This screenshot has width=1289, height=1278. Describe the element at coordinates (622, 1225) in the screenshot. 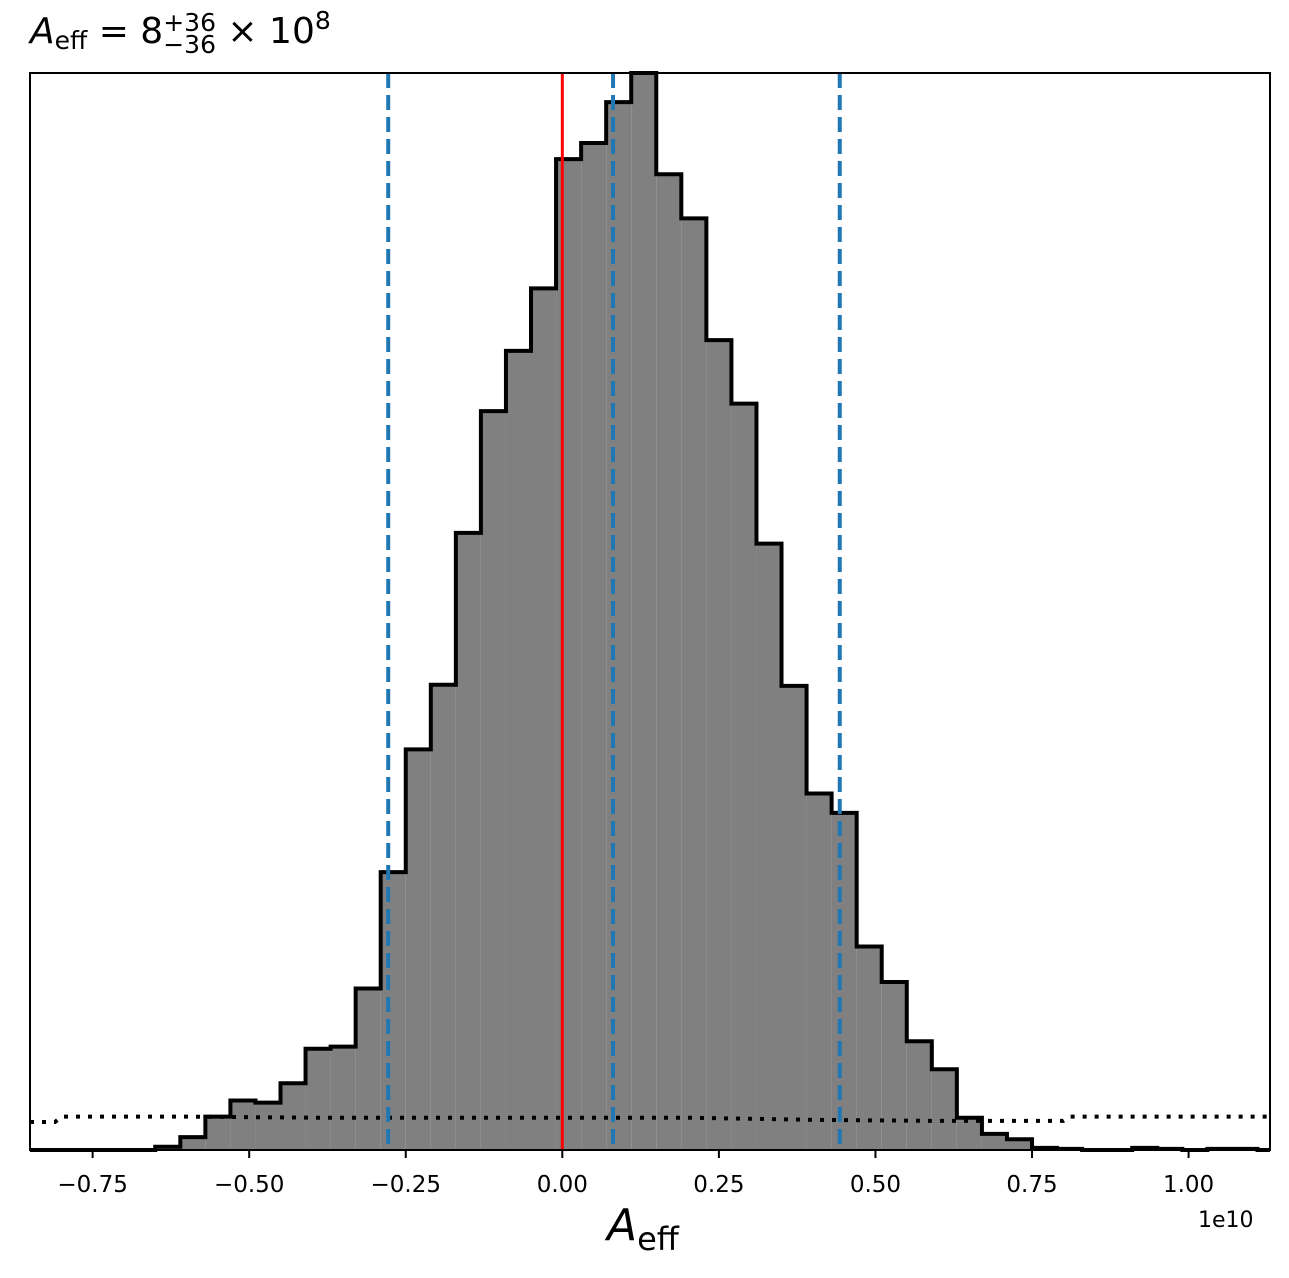

I see `xlabel-symbol: A` at that location.